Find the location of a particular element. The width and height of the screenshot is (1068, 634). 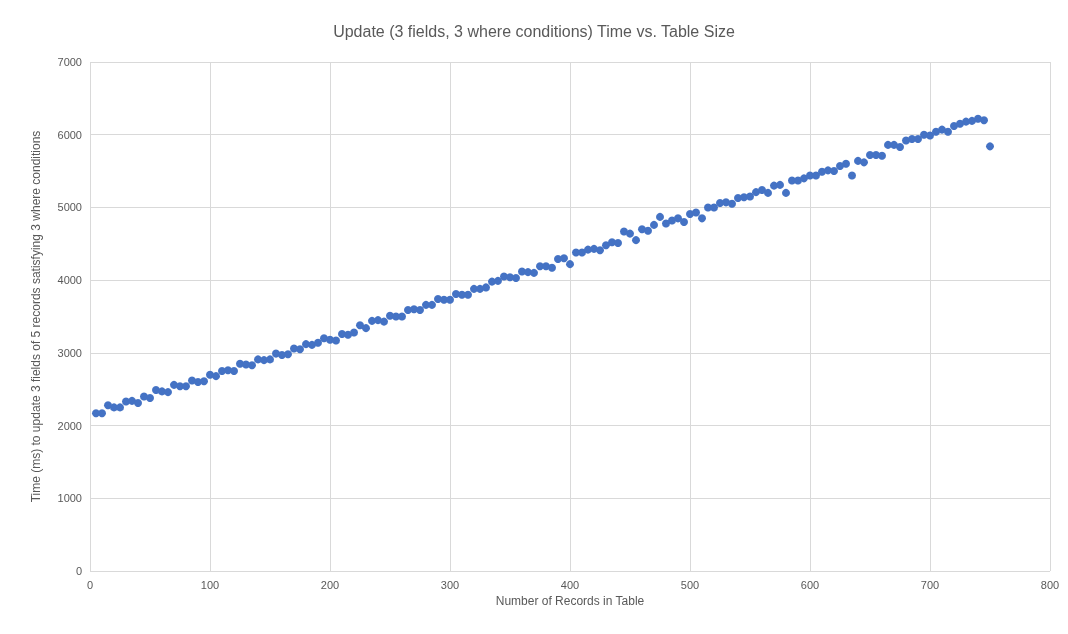

y-tick-label: 4000 is located at coordinates (69, 280).